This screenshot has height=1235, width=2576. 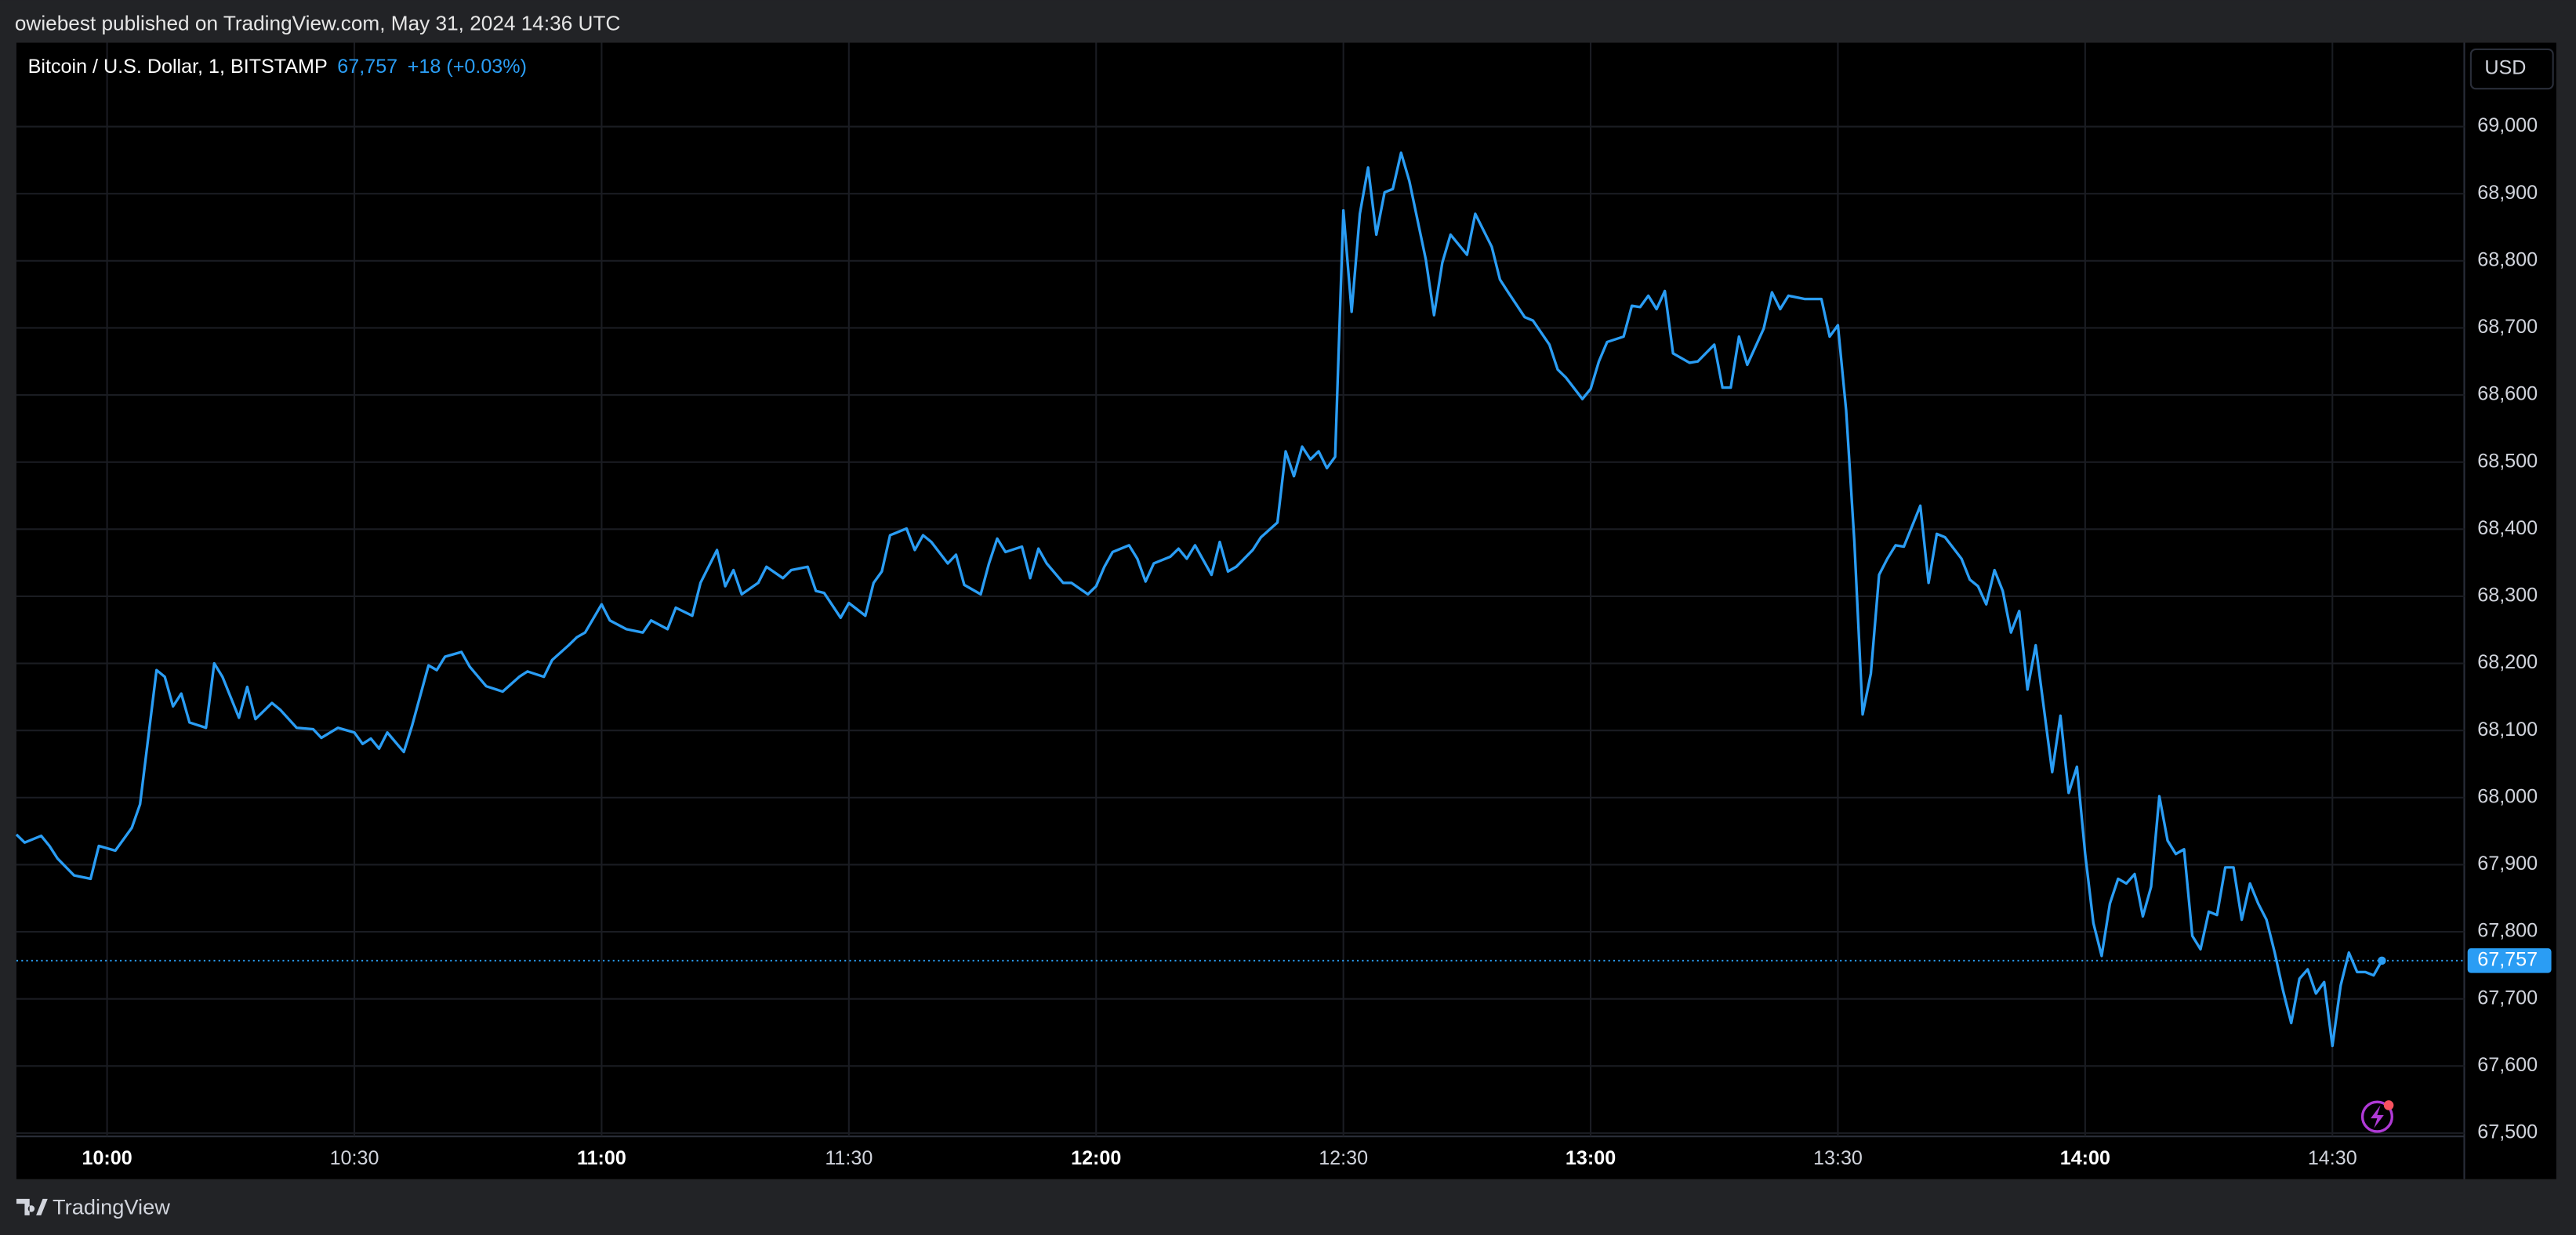 I want to click on y-tick-label: 67,900, so click(x=2508, y=864).